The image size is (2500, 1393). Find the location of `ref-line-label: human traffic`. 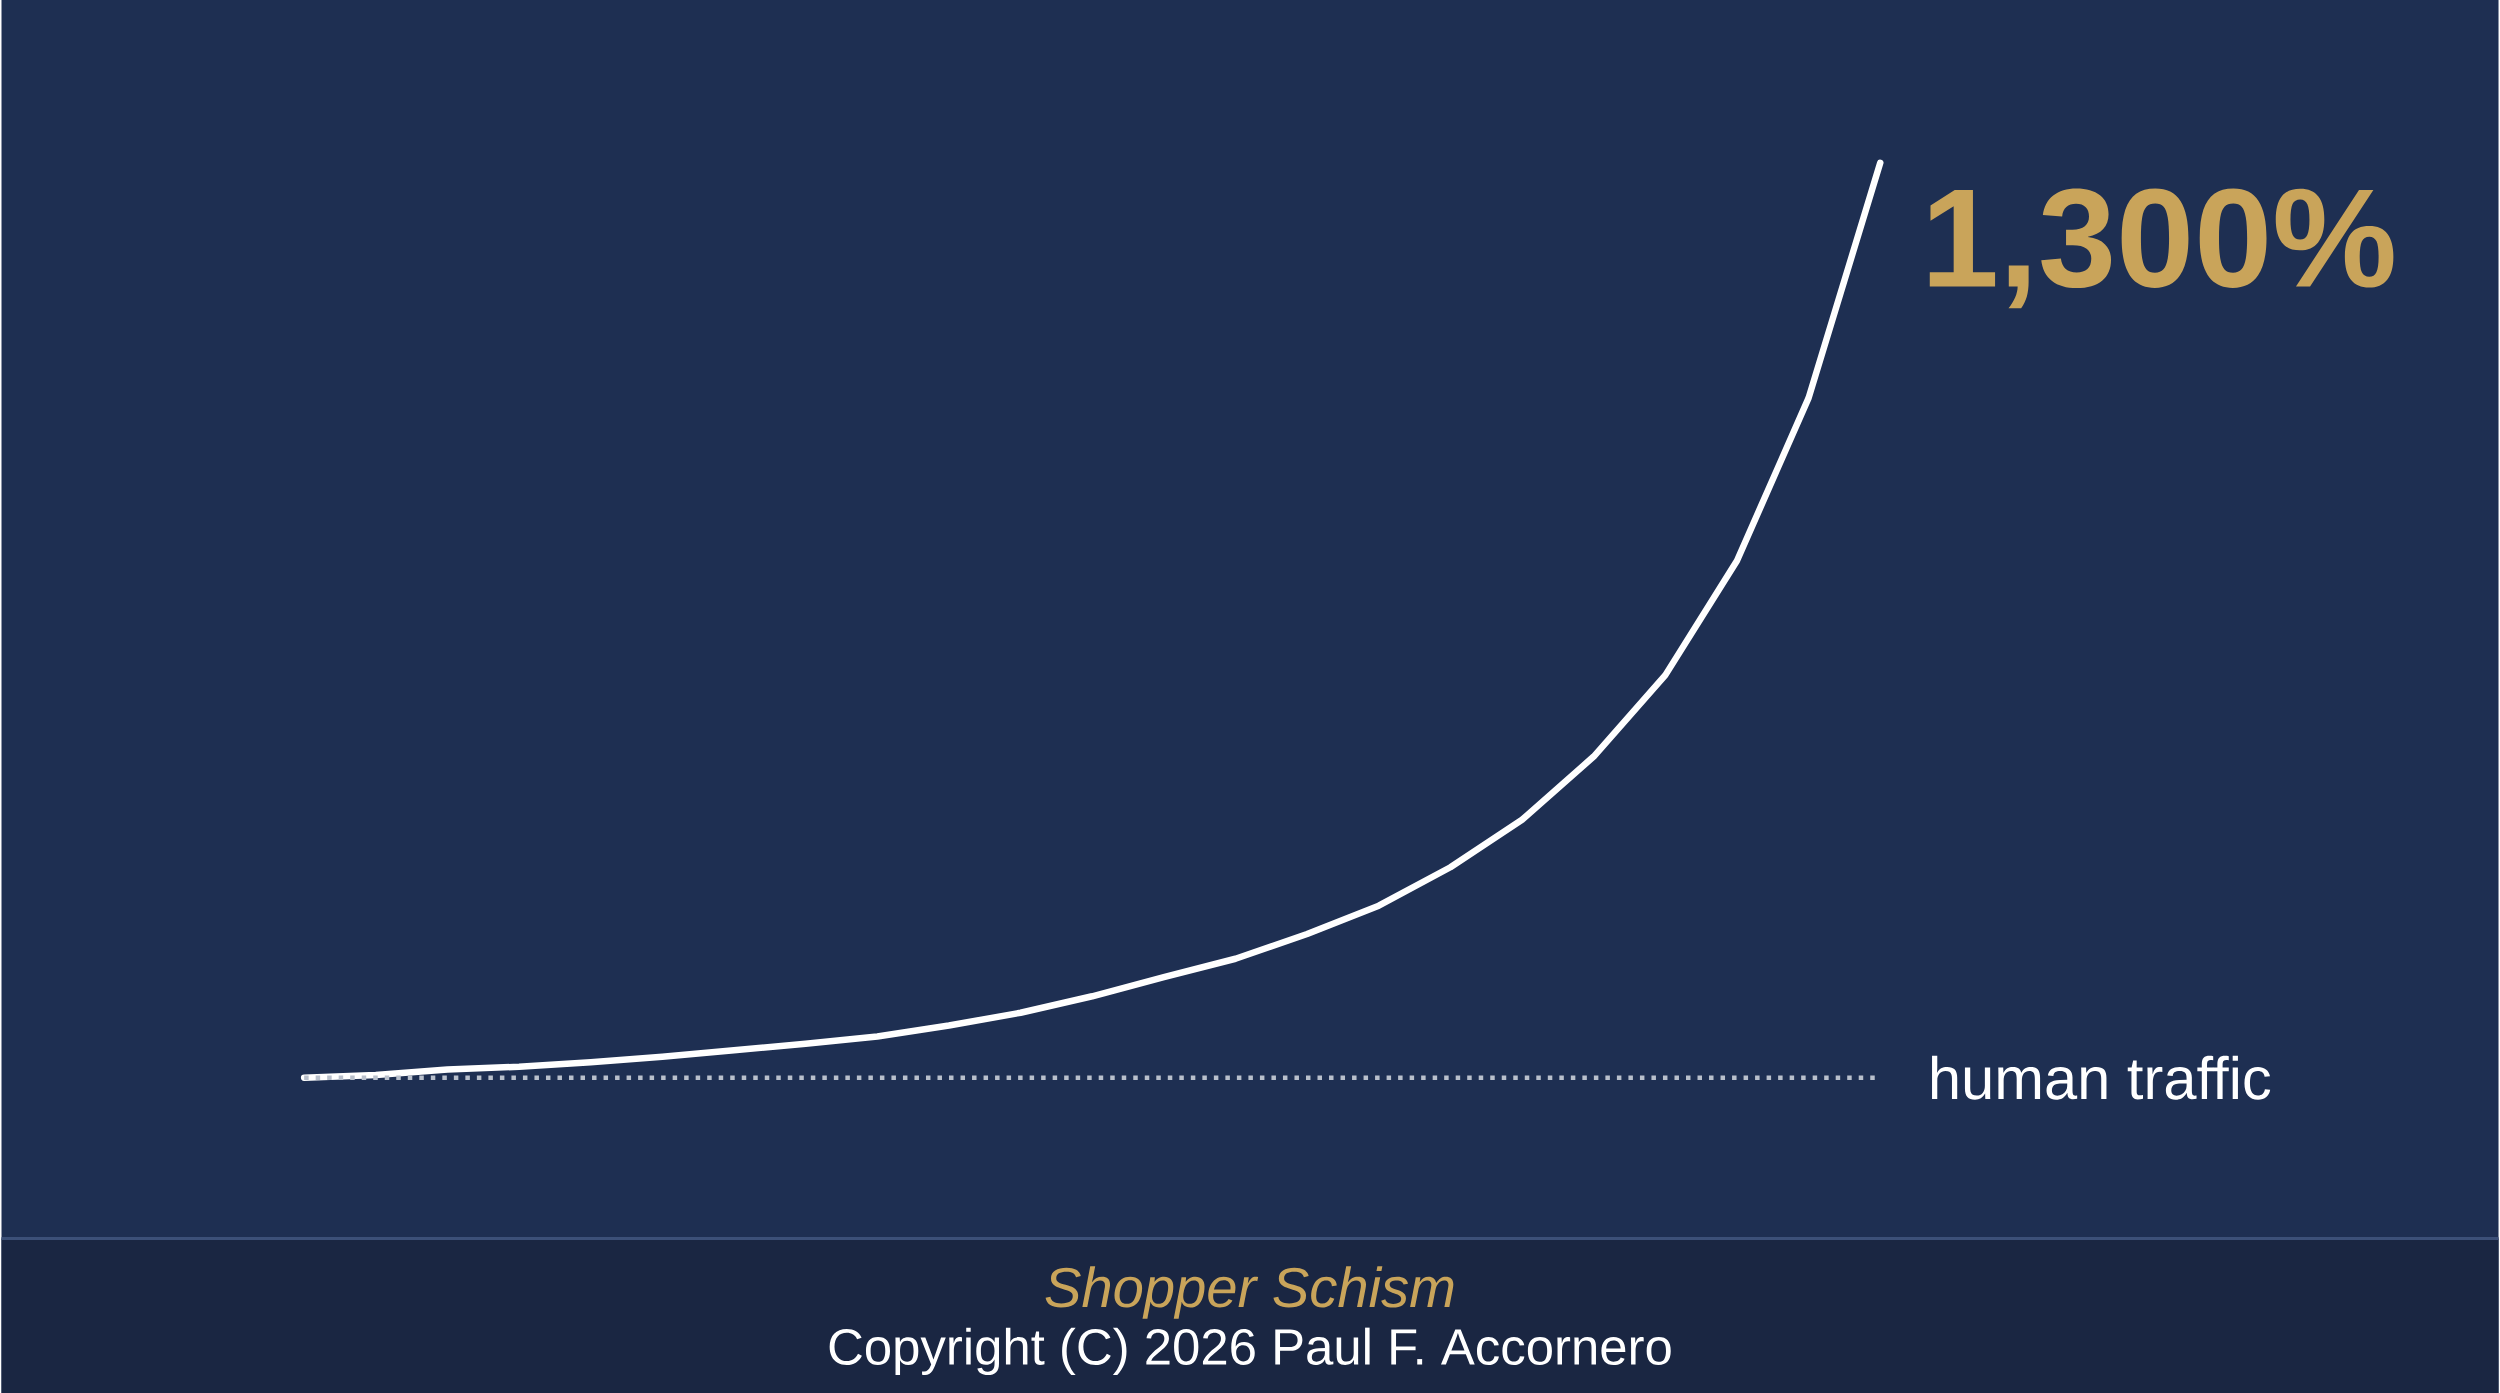

ref-line-label: human traffic is located at coordinates (2101, 1077).